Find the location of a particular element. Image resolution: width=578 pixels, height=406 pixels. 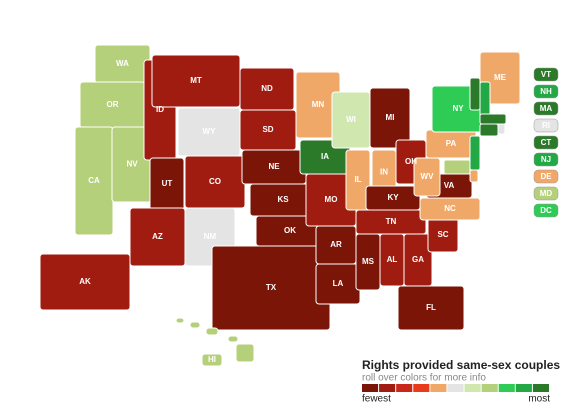

state-label: LA is located at coordinates (338, 283).